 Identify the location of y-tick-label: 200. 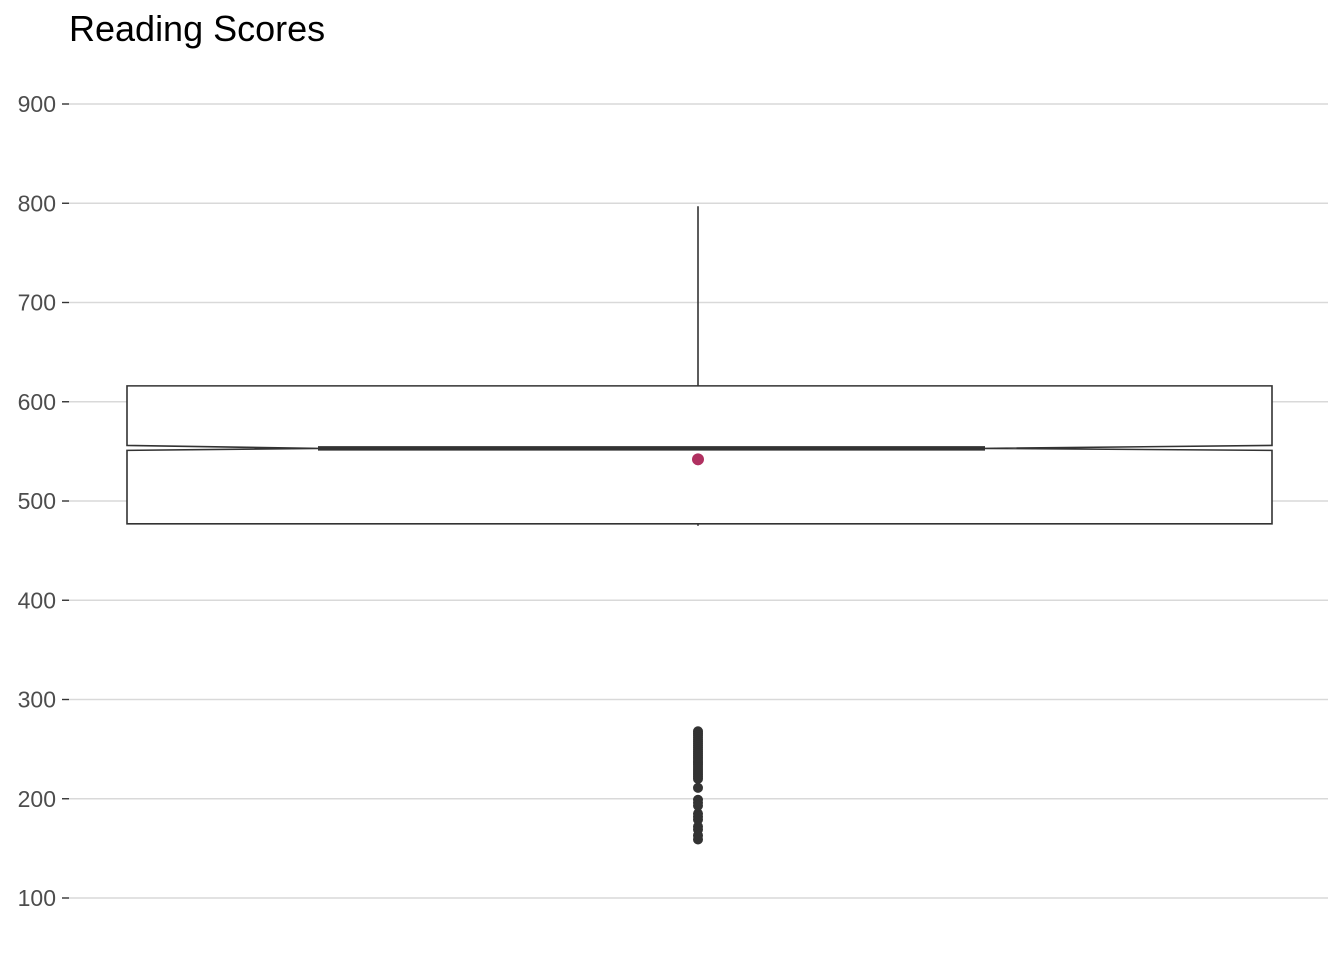
(37, 799).